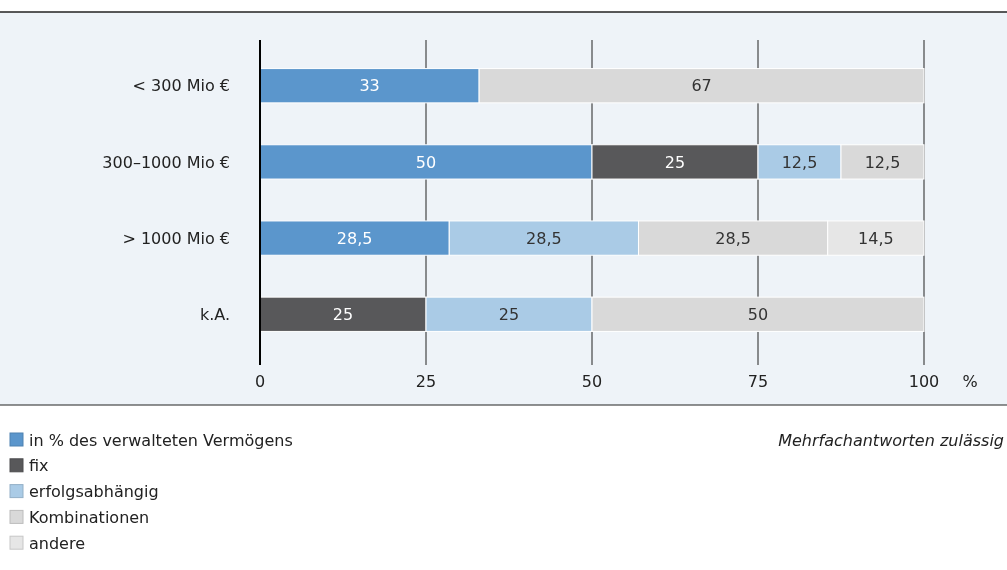  I want to click on x-tick-label: 25, so click(426, 381).